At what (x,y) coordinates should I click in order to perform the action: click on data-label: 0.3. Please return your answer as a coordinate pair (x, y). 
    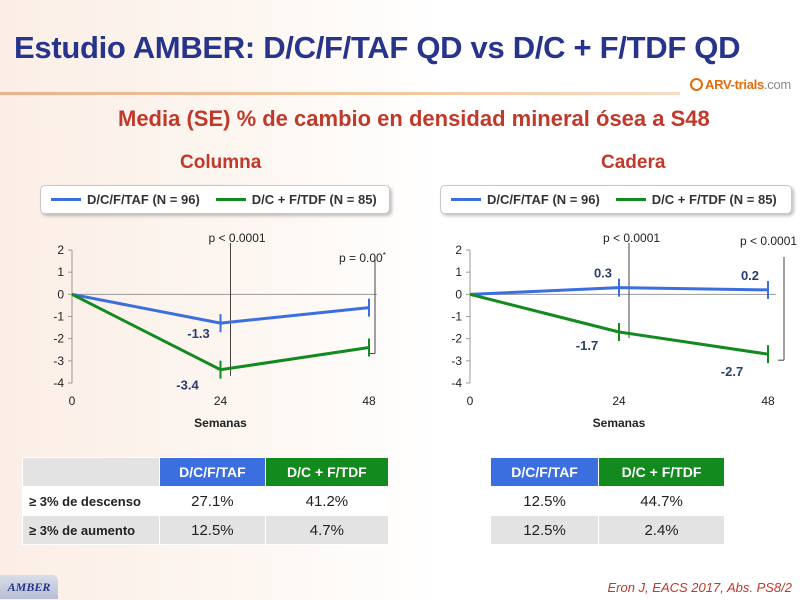
    Looking at the image, I should click on (603, 273).